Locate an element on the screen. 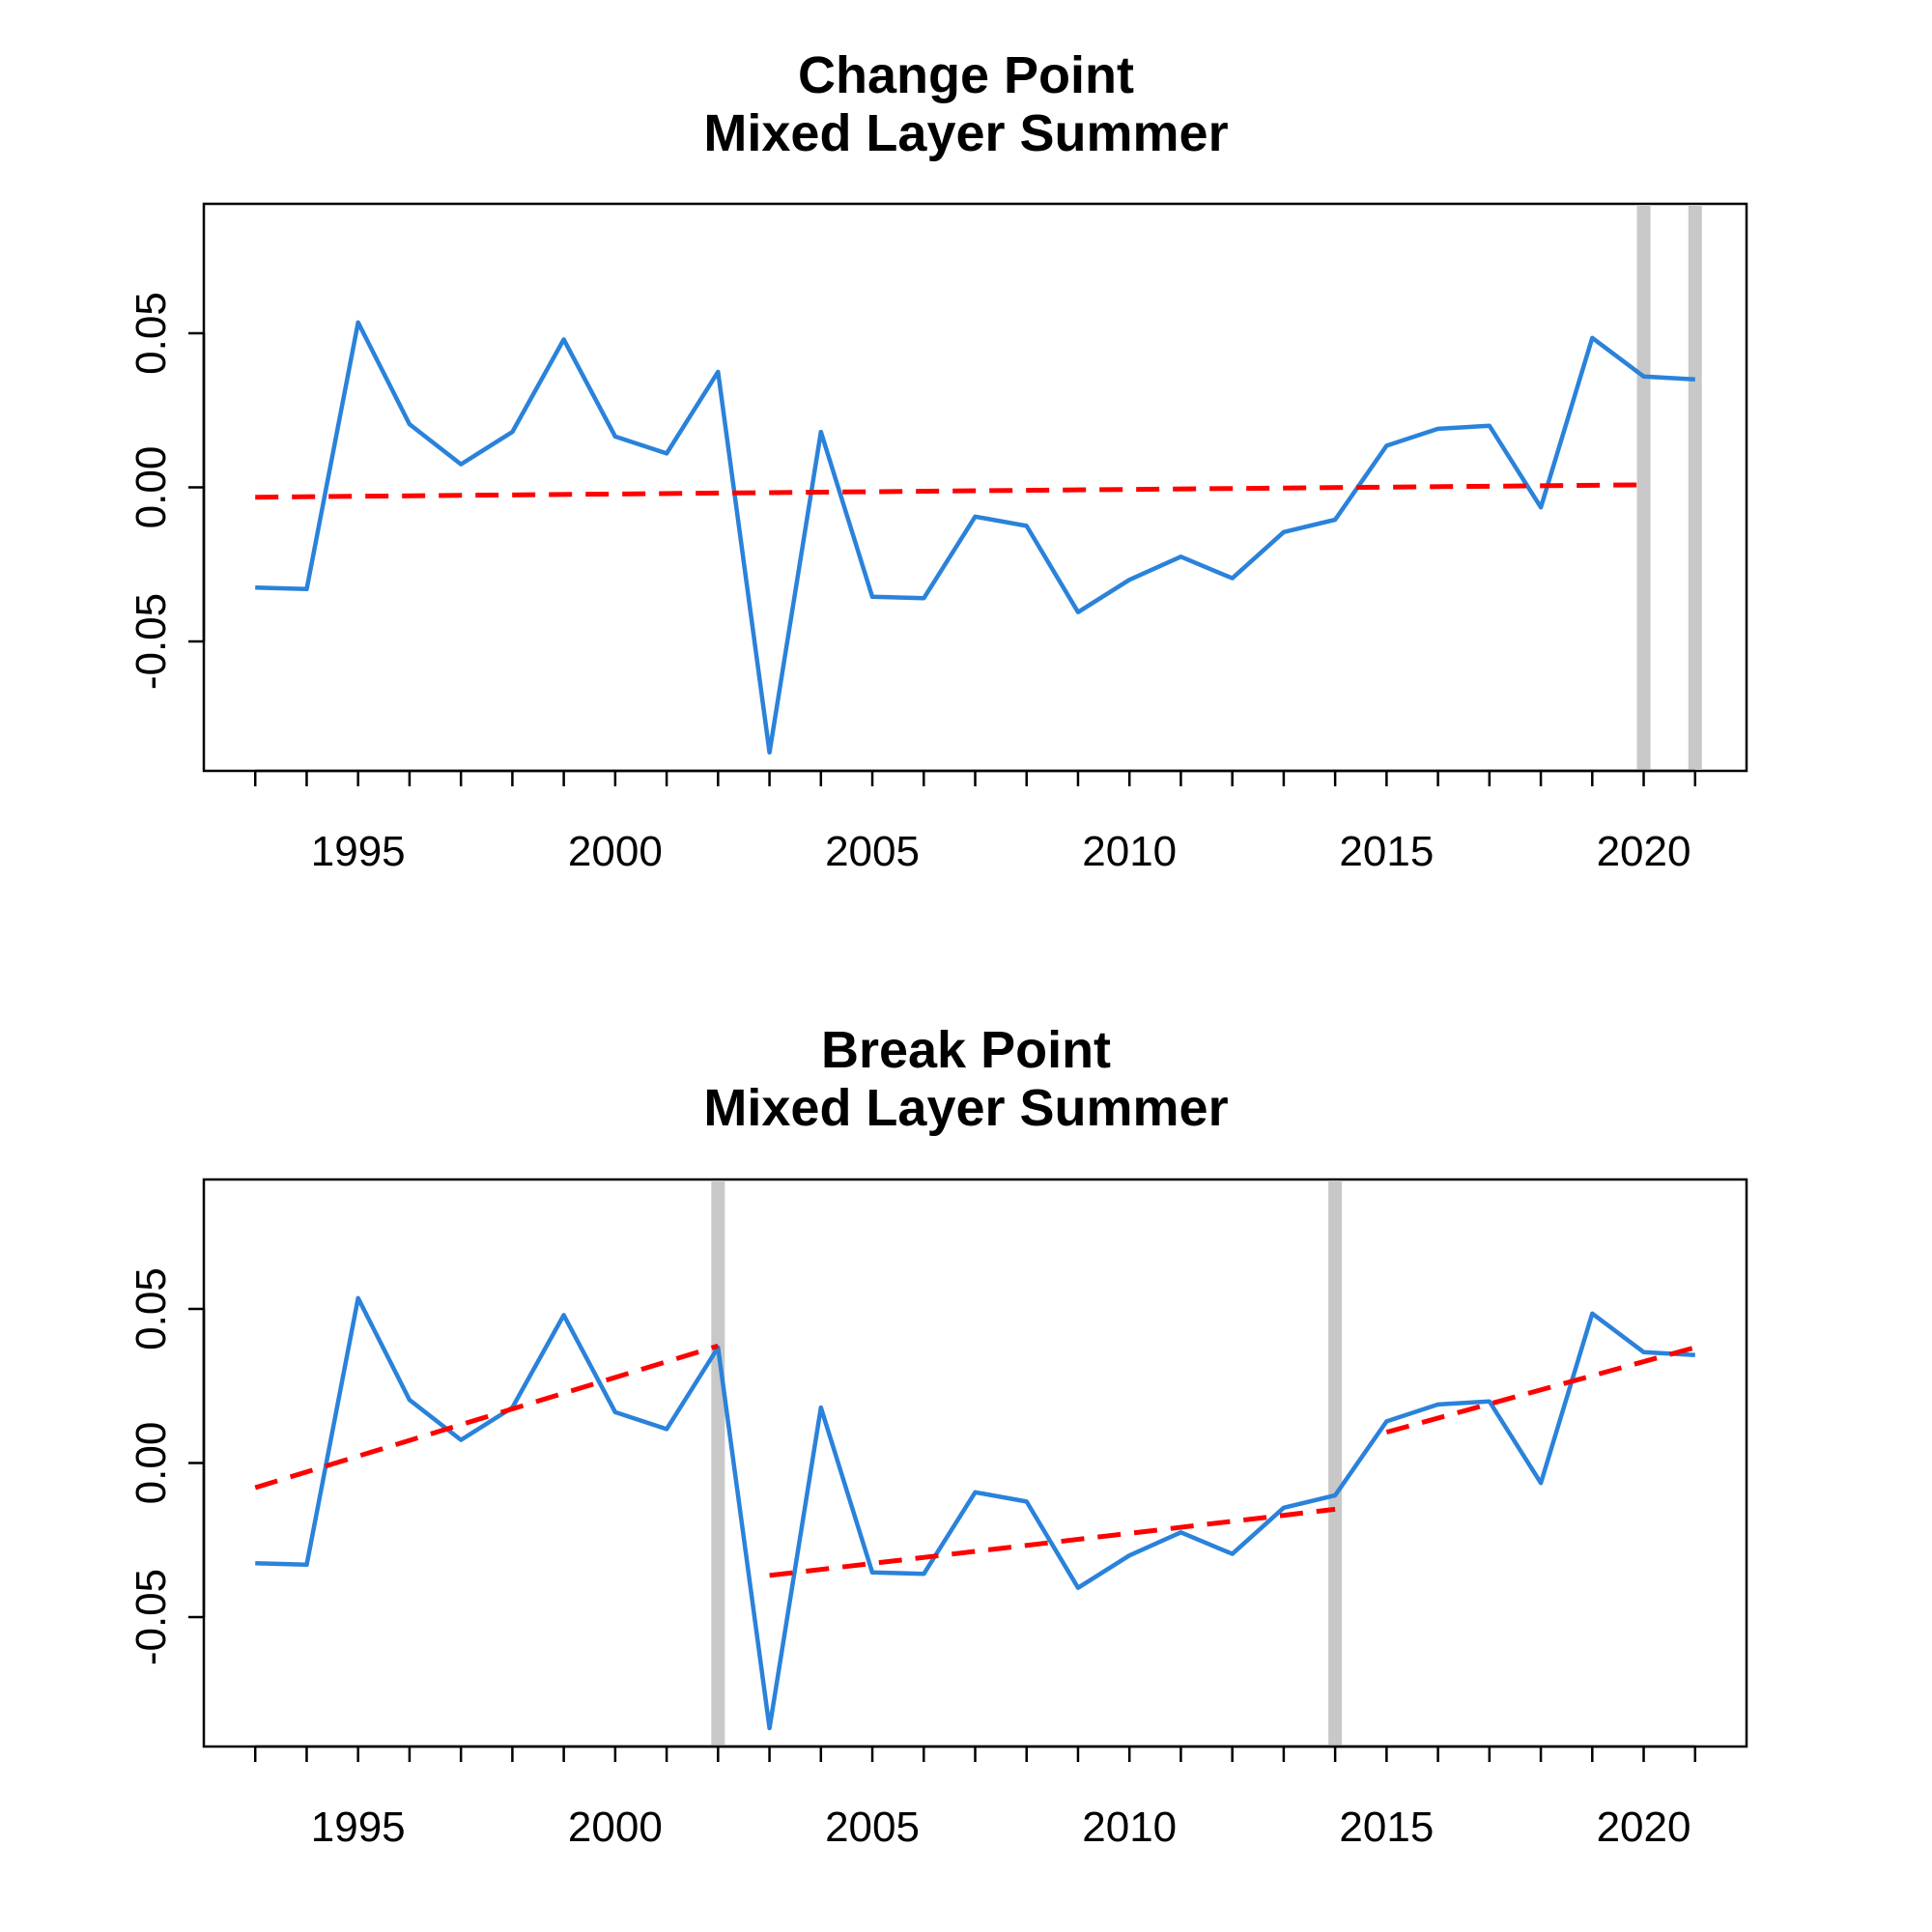 Image resolution: width=1932 pixels, height=1932 pixels. panel-title: Break Point is located at coordinates (966, 1050).